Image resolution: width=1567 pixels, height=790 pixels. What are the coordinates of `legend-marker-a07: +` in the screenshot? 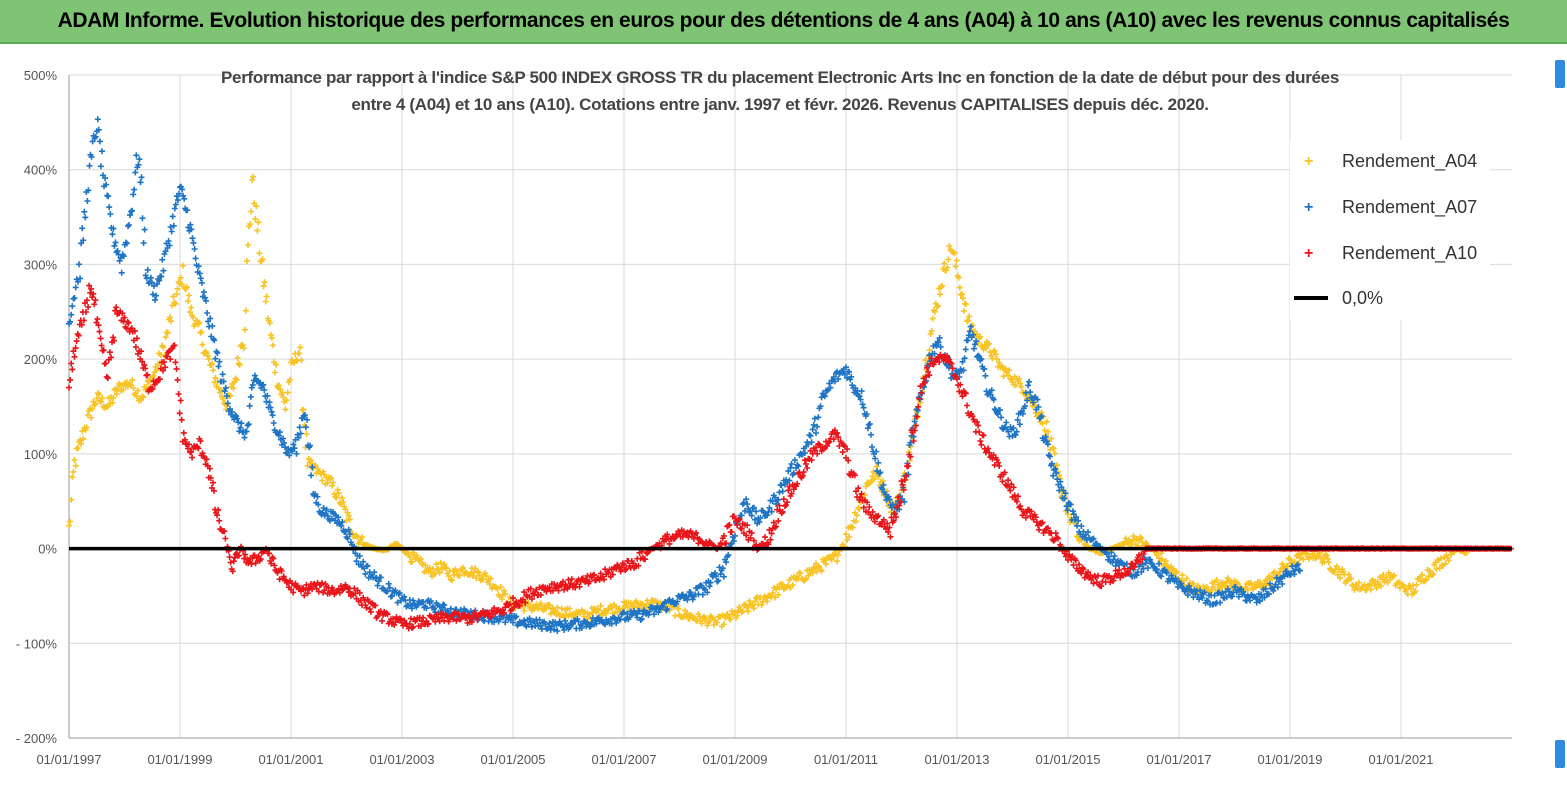 It's located at (1309, 207).